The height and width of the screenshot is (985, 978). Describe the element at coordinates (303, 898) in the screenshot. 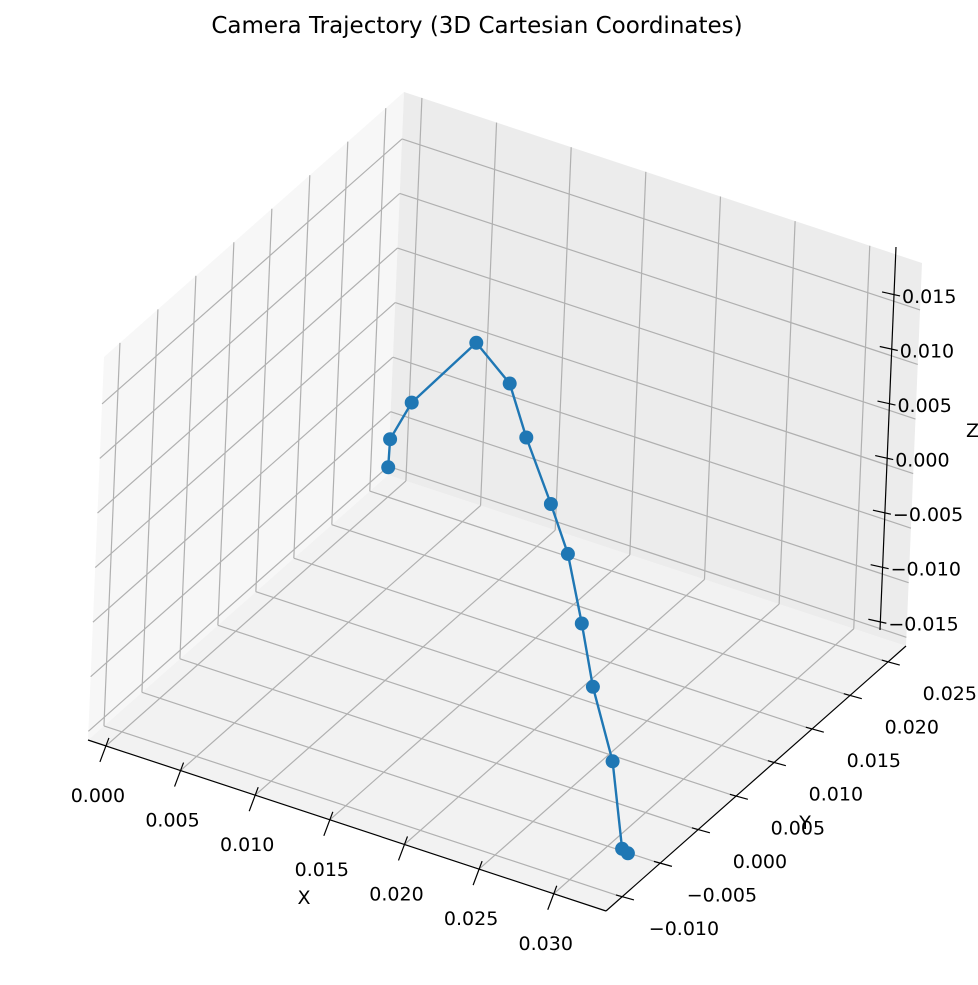

I see `x-axis-label: X` at that location.